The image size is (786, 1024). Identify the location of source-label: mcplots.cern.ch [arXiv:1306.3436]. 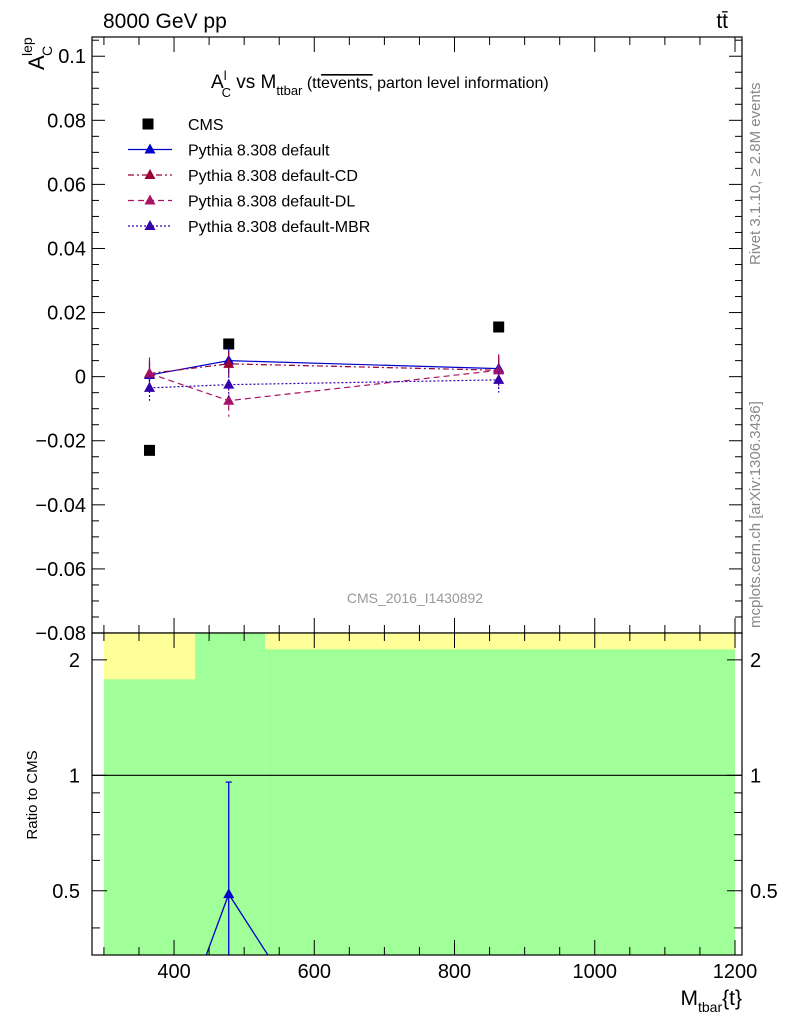
(755, 514).